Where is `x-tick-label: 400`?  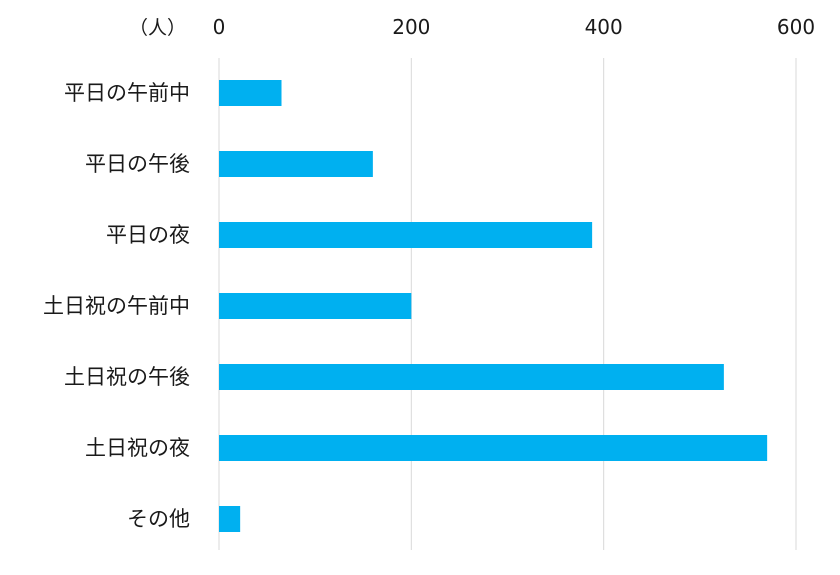
x-tick-label: 400 is located at coordinates (604, 27).